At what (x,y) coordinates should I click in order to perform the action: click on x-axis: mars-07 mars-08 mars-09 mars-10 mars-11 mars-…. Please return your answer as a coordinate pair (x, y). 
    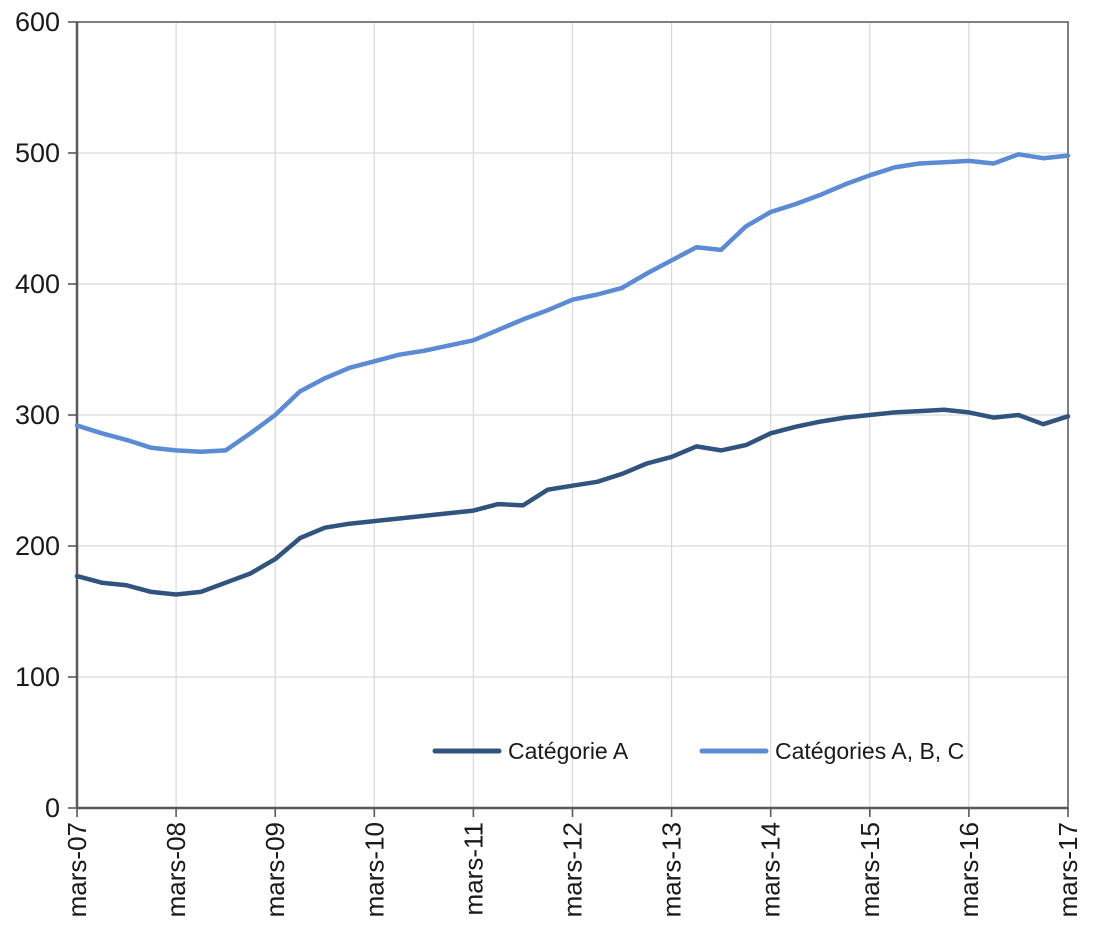
    Looking at the image, I should click on (572, 862).